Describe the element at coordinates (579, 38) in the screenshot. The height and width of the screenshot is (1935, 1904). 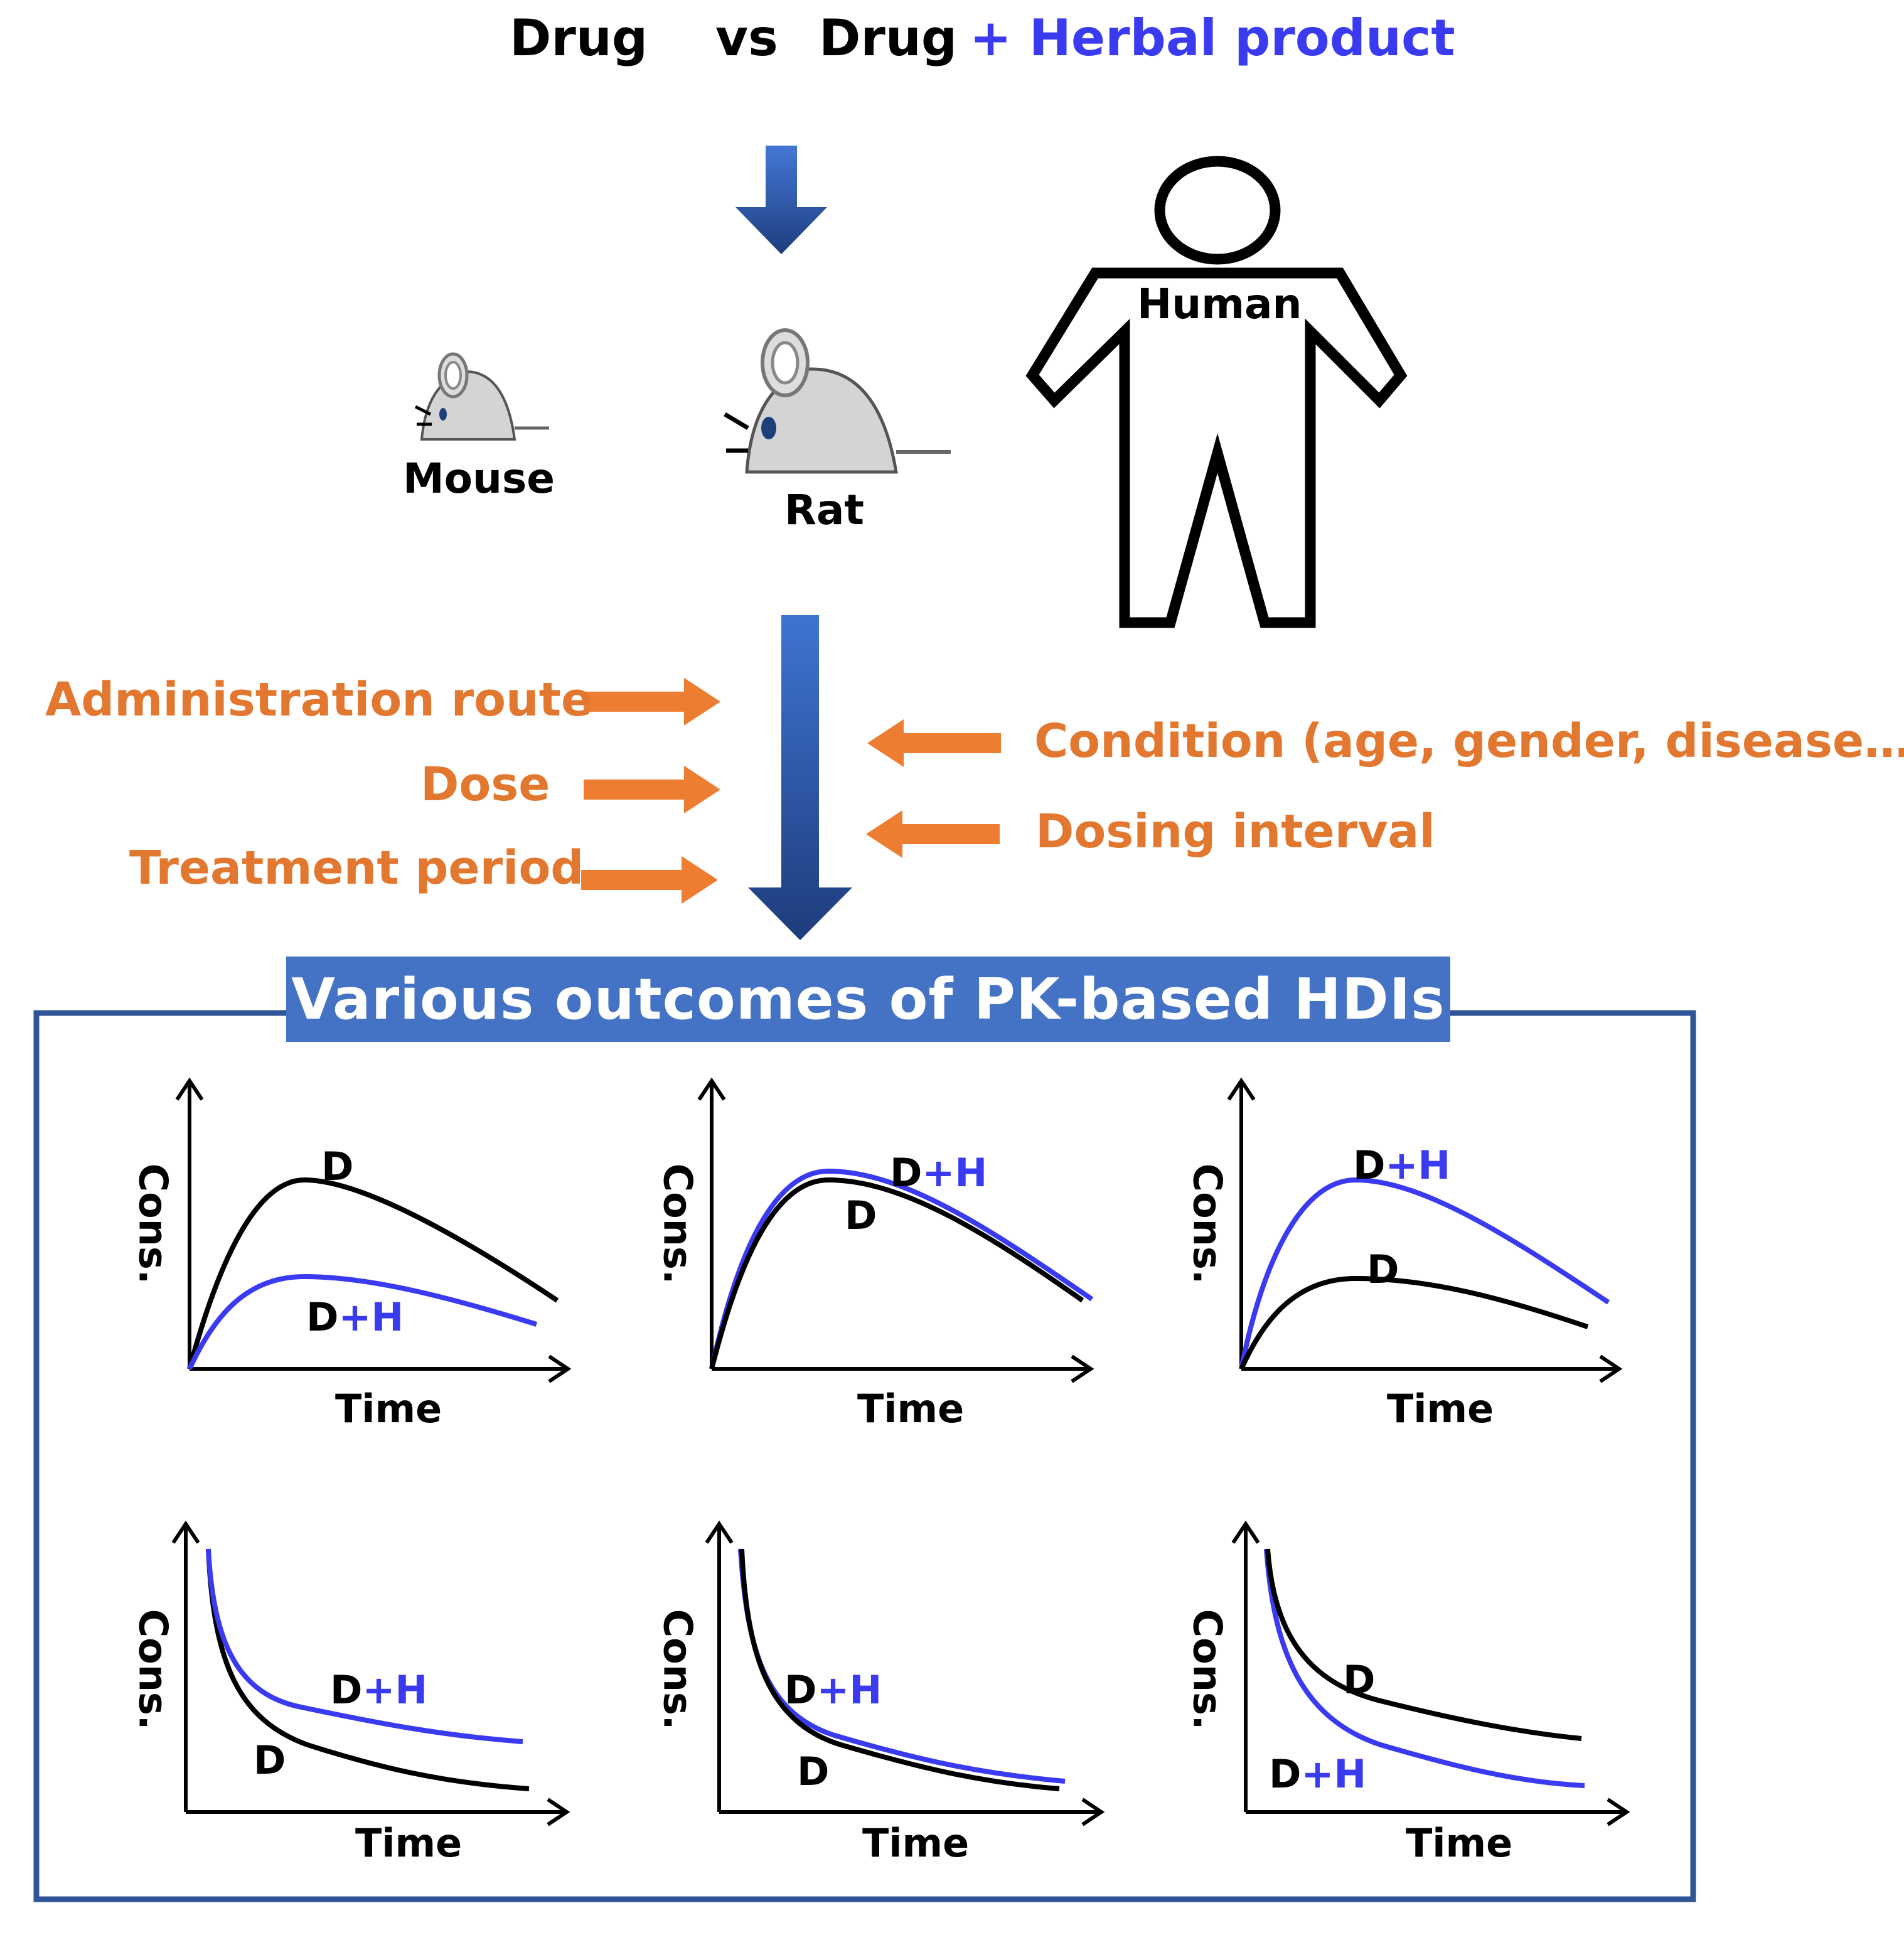
I see `header-drug-left: Drug` at that location.